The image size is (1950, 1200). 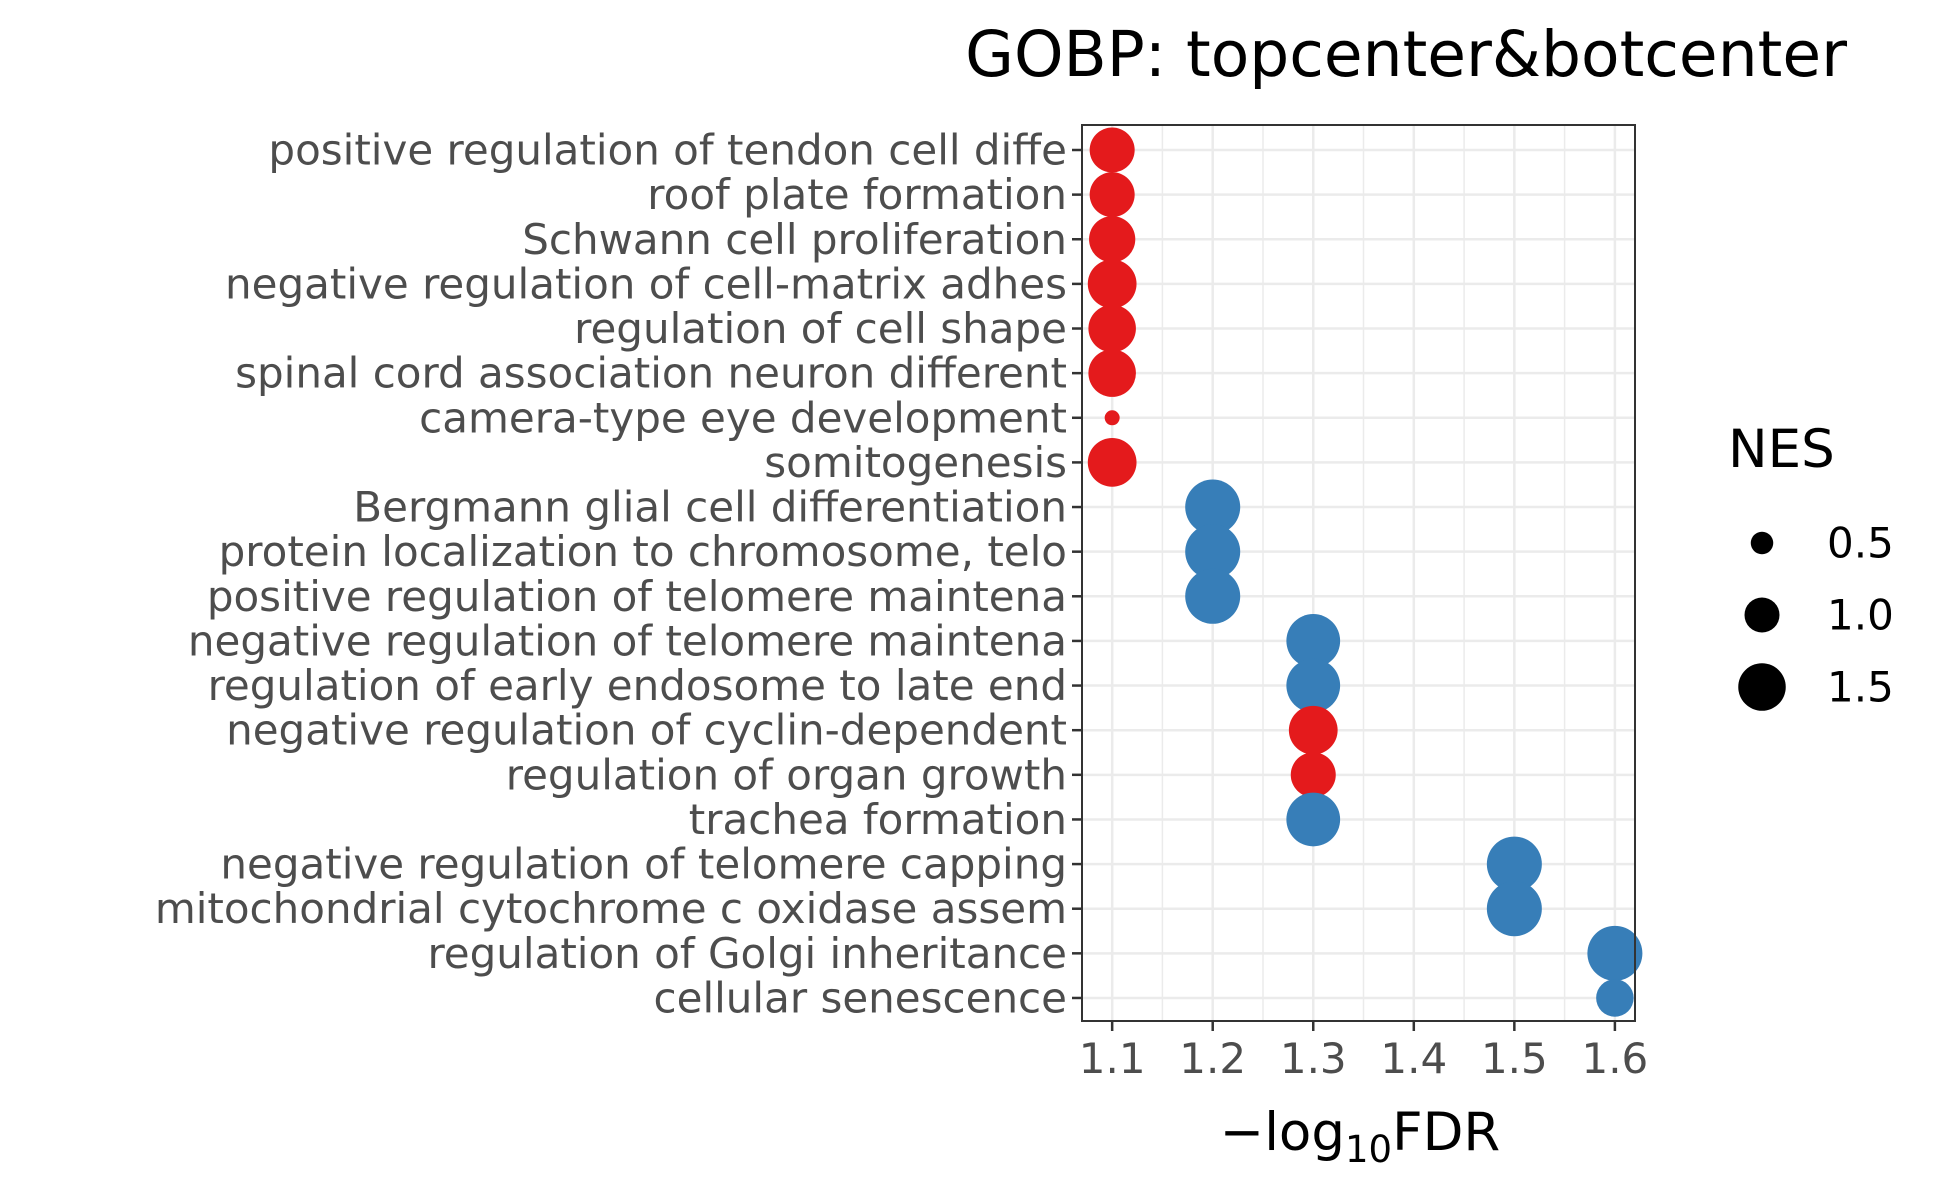 What do you see at coordinates (915, 462) in the screenshot?
I see `y-tick-label: somitogenesis` at bounding box center [915, 462].